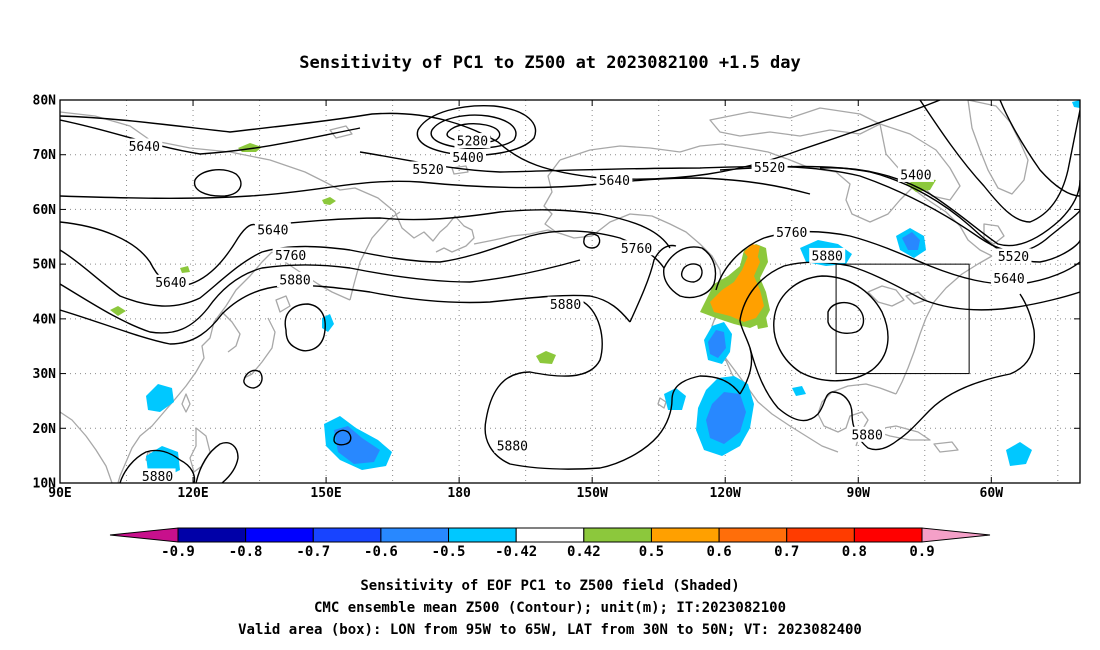 The image size is (1100, 650). What do you see at coordinates (901, 433) in the screenshot?
I see `coastline-cuba` at bounding box center [901, 433].